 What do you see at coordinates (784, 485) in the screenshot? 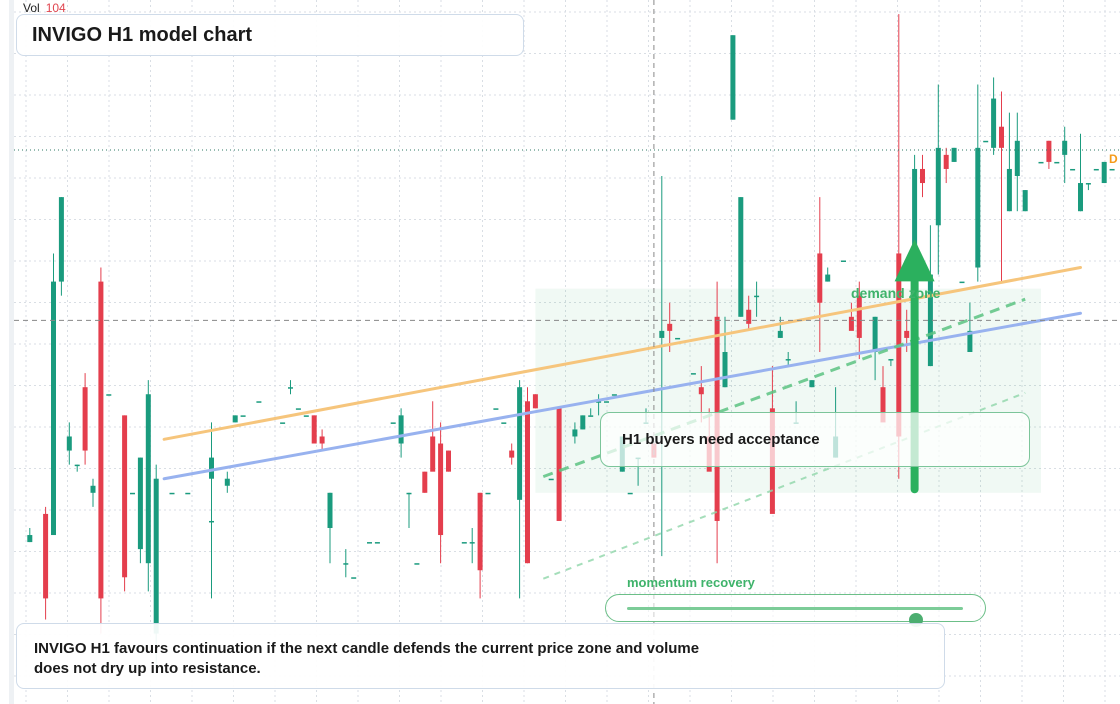
I see `trendline-lower` at bounding box center [784, 485].